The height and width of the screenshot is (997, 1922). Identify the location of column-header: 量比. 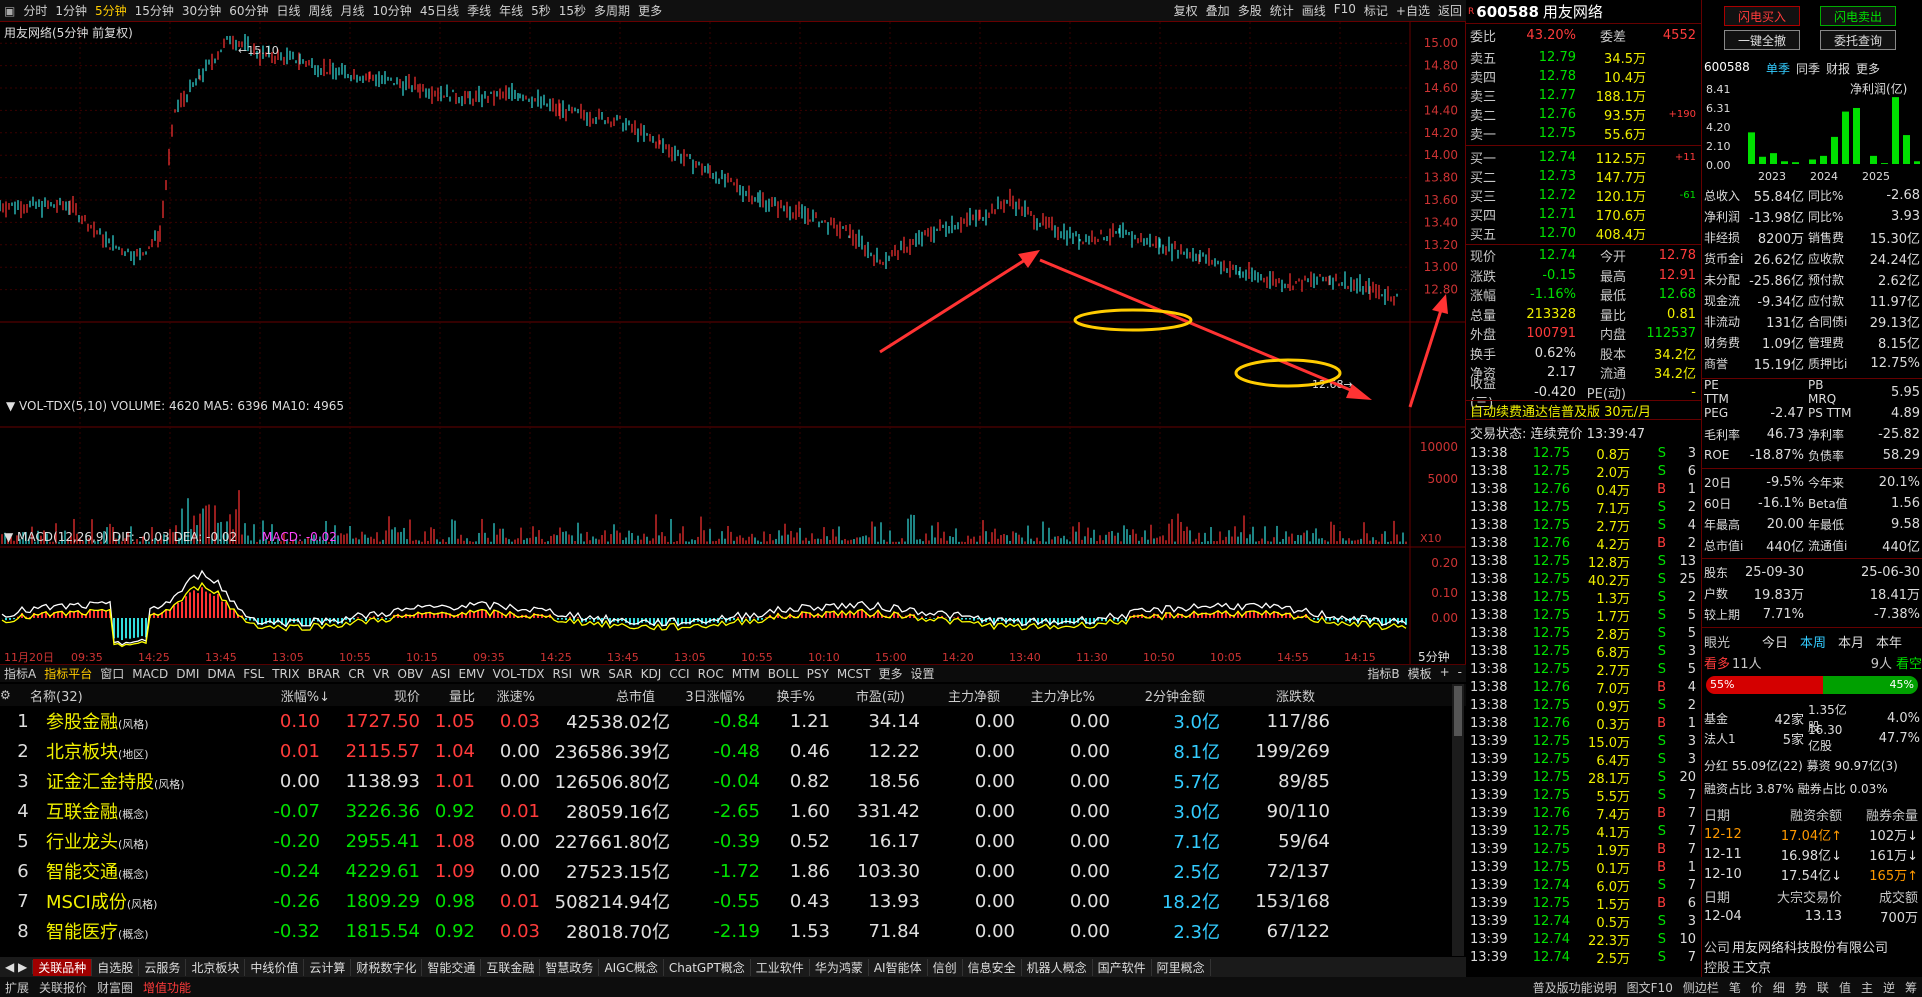
(461, 697).